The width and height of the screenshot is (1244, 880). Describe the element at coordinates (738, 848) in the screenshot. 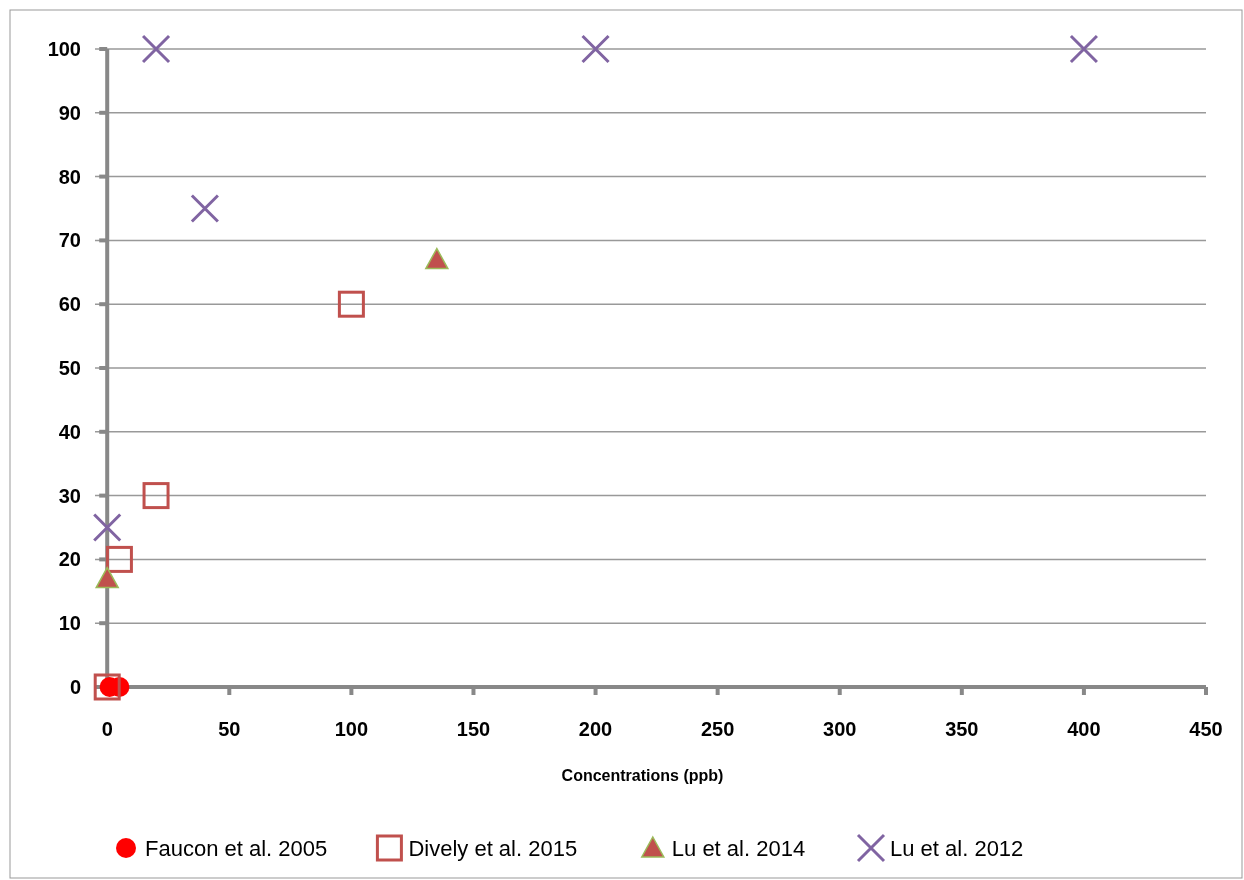

I see `legend-label: Lu et al. 2014` at that location.